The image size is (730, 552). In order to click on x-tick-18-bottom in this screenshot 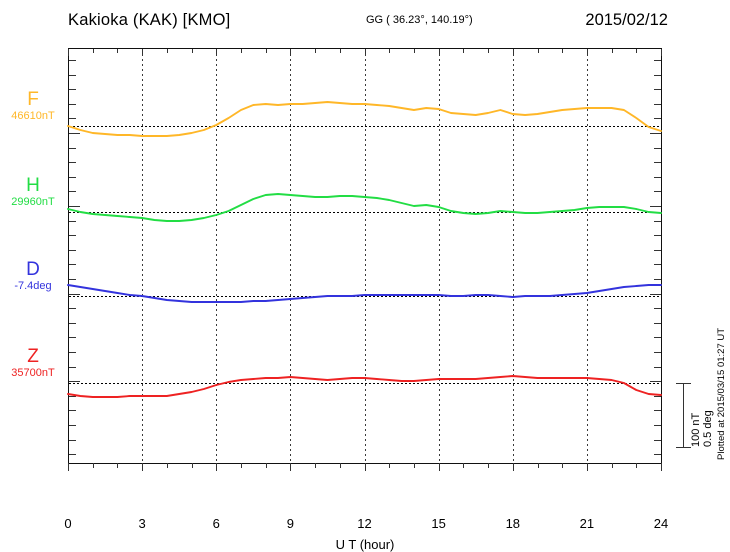, I will do `click(513, 467)`.